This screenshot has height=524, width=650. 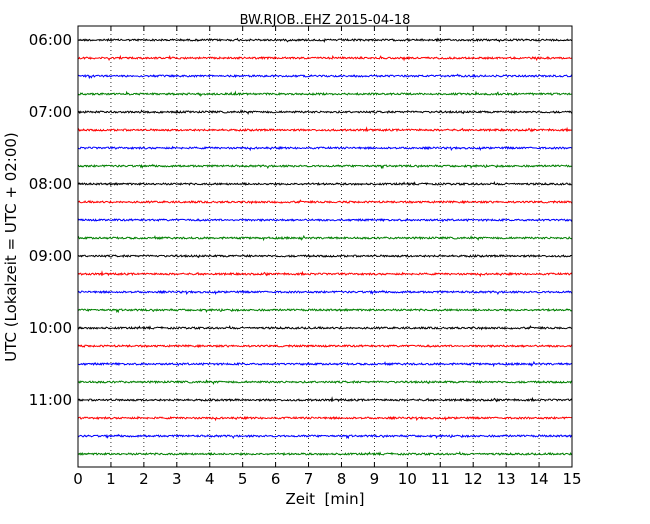 I want to click on x-axis-label: Zeit [min], so click(x=324, y=499).